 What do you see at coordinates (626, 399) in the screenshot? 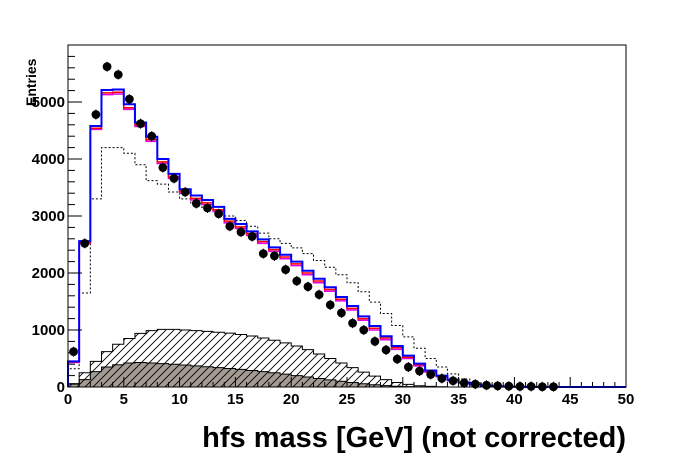
I see `x-tick-label: 50` at bounding box center [626, 399].